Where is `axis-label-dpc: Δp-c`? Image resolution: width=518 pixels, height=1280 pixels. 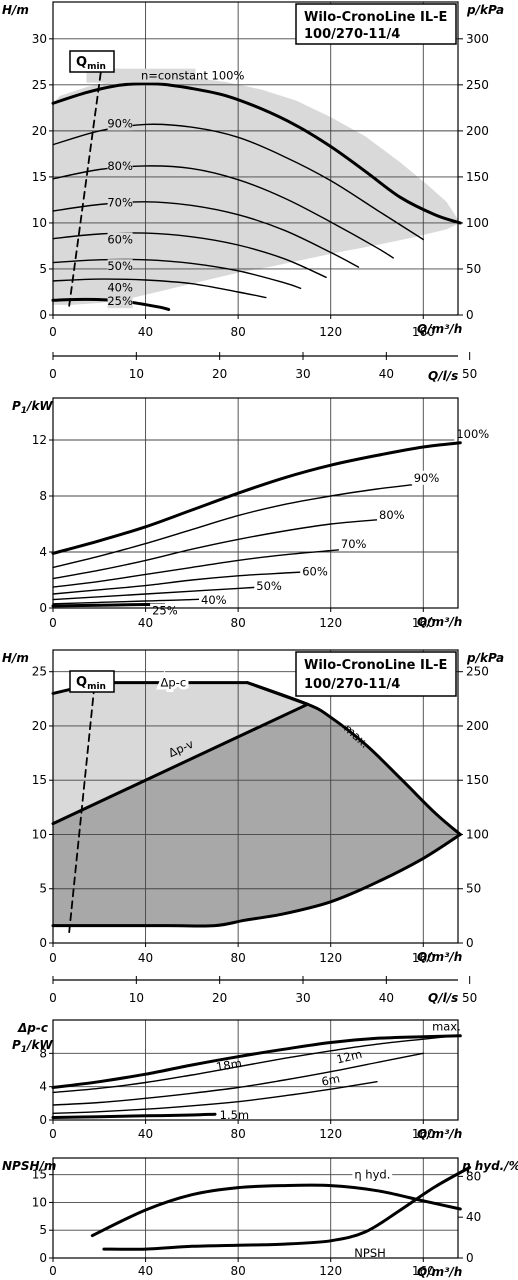 axis-label-dpc: Δp-c is located at coordinates (32, 1028).